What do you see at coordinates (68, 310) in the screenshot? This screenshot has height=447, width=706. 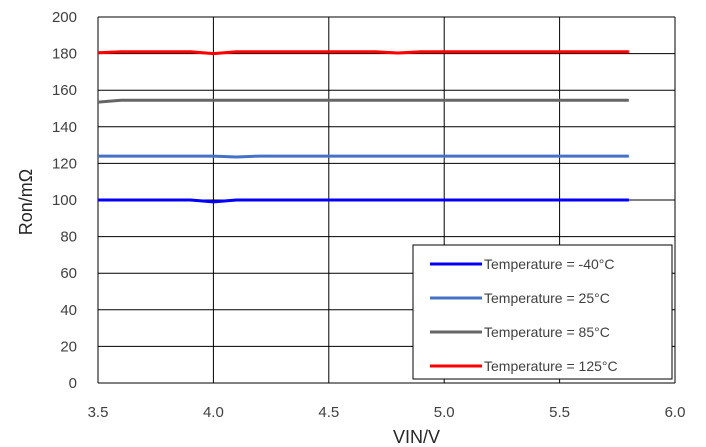 I see `y-tick-label: 40` at bounding box center [68, 310].